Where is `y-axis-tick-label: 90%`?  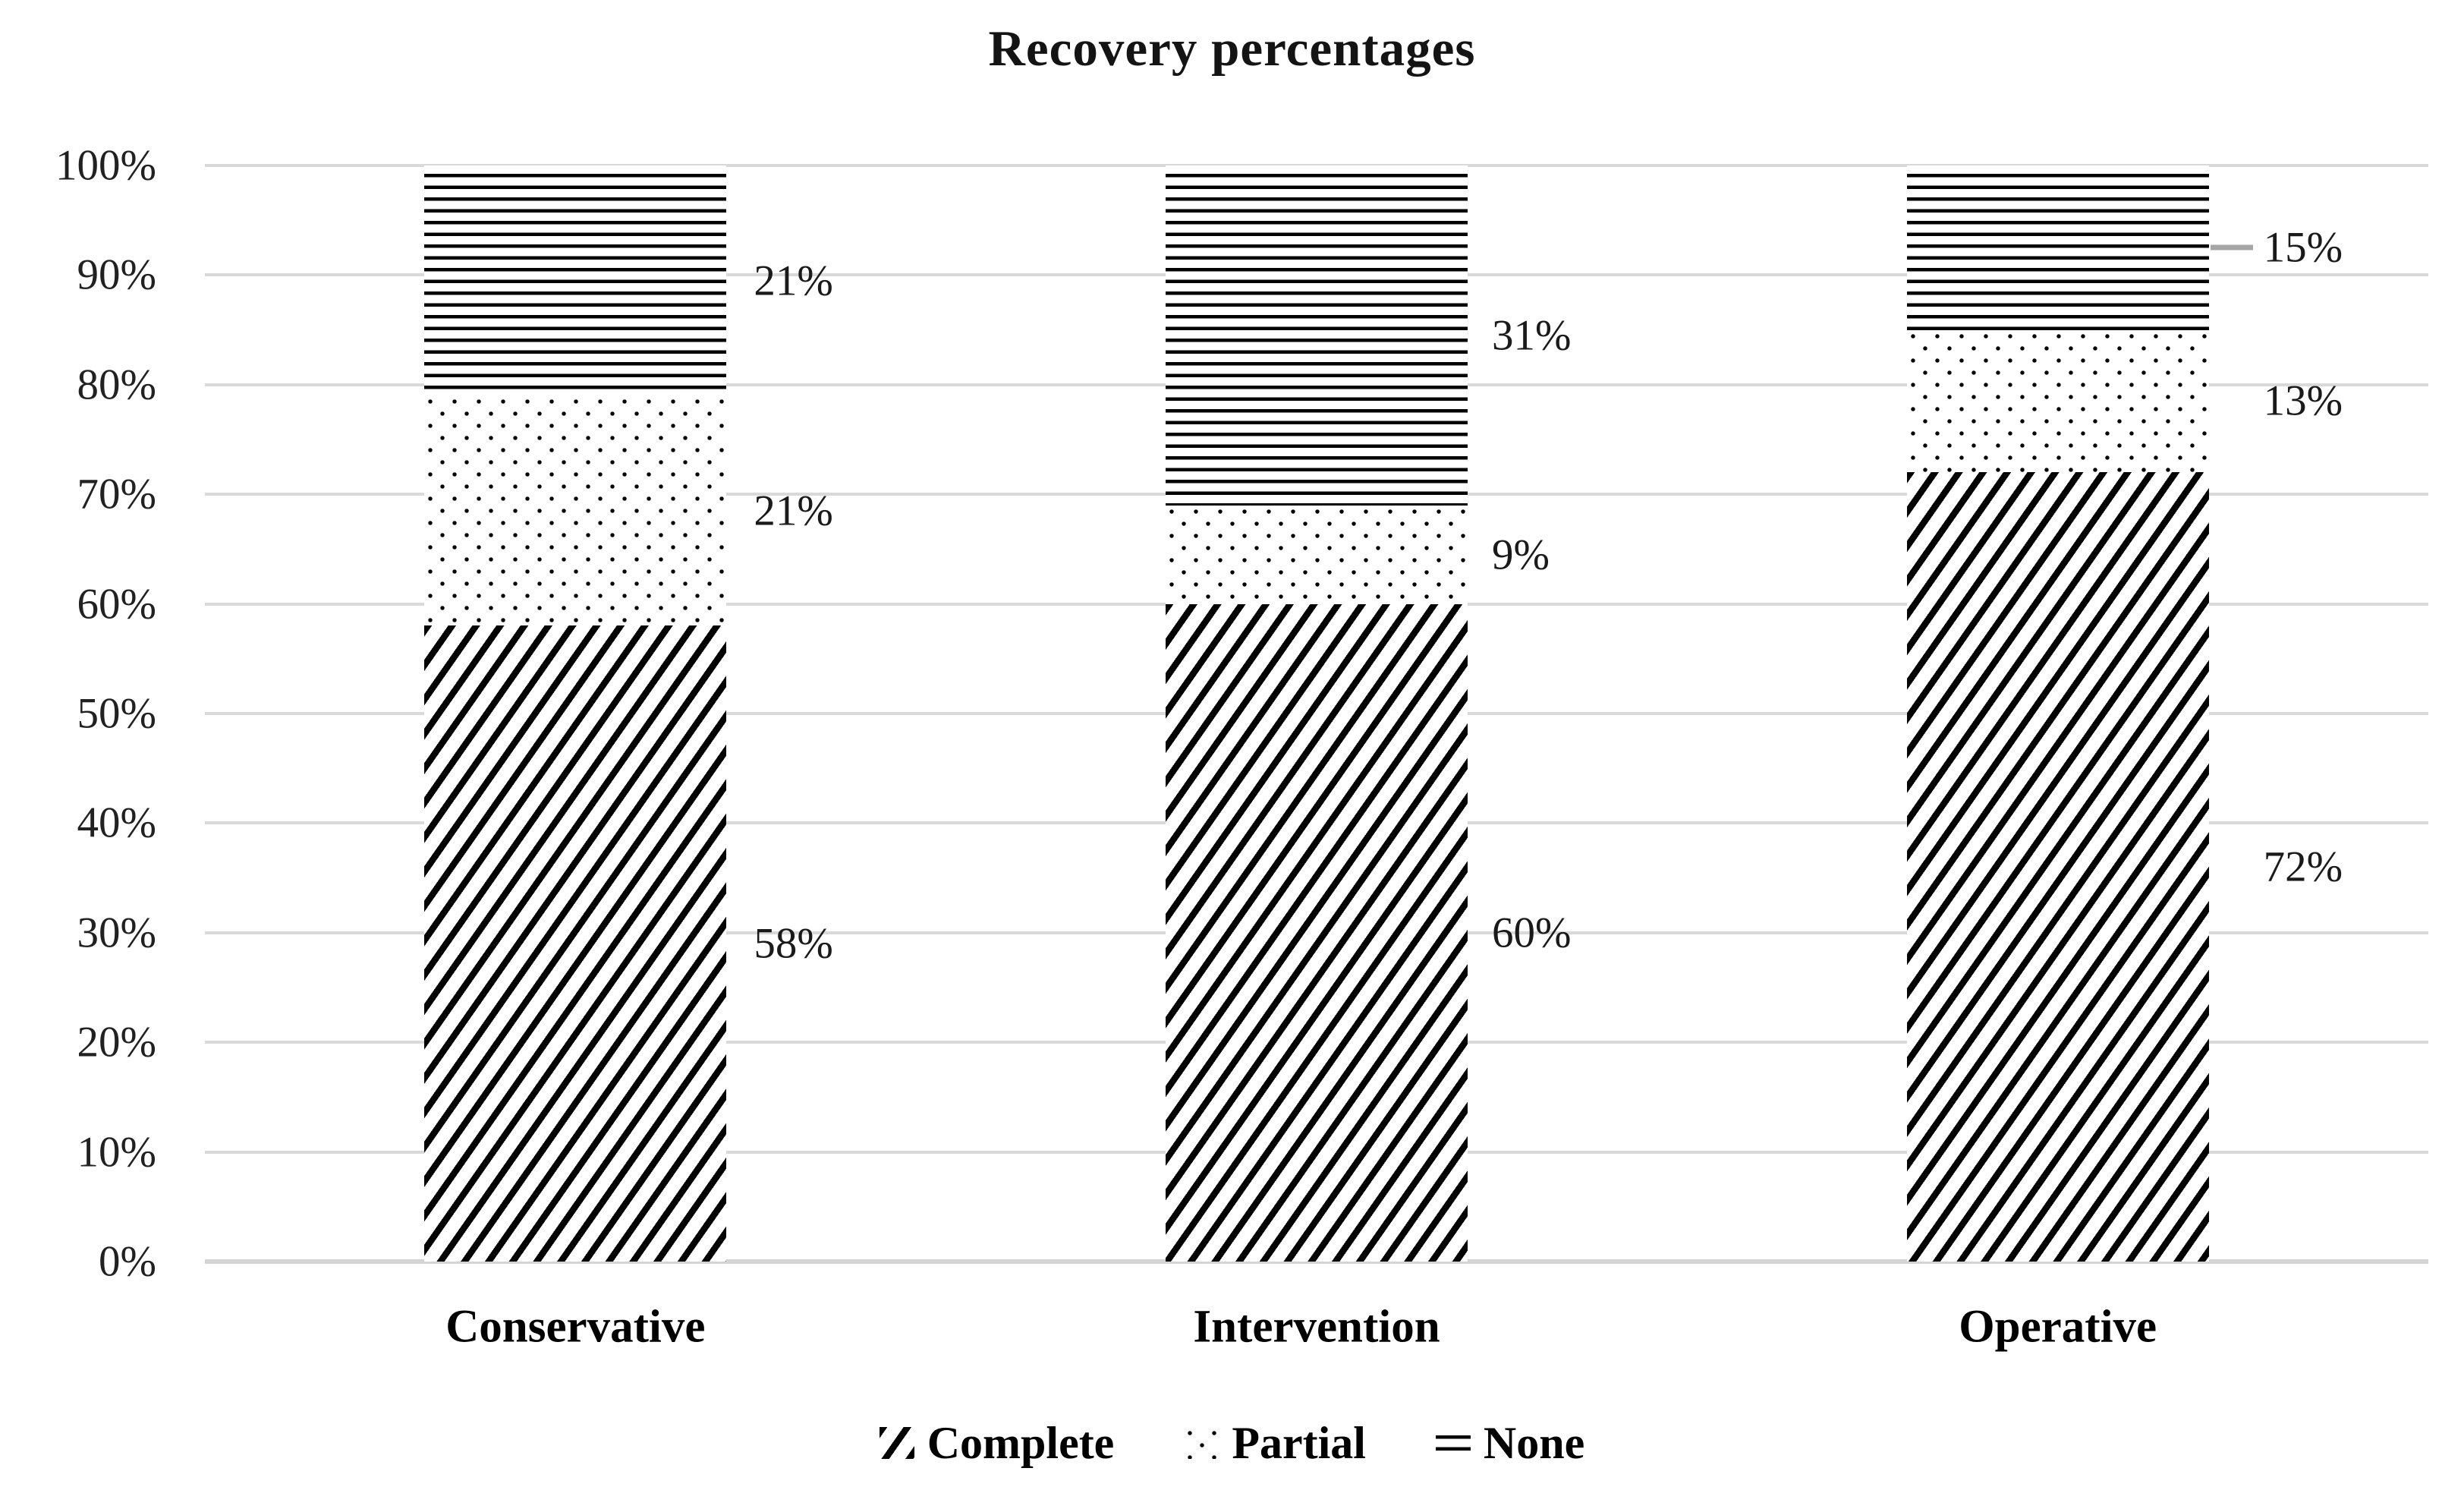
y-axis-tick-label: 90% is located at coordinates (117, 275).